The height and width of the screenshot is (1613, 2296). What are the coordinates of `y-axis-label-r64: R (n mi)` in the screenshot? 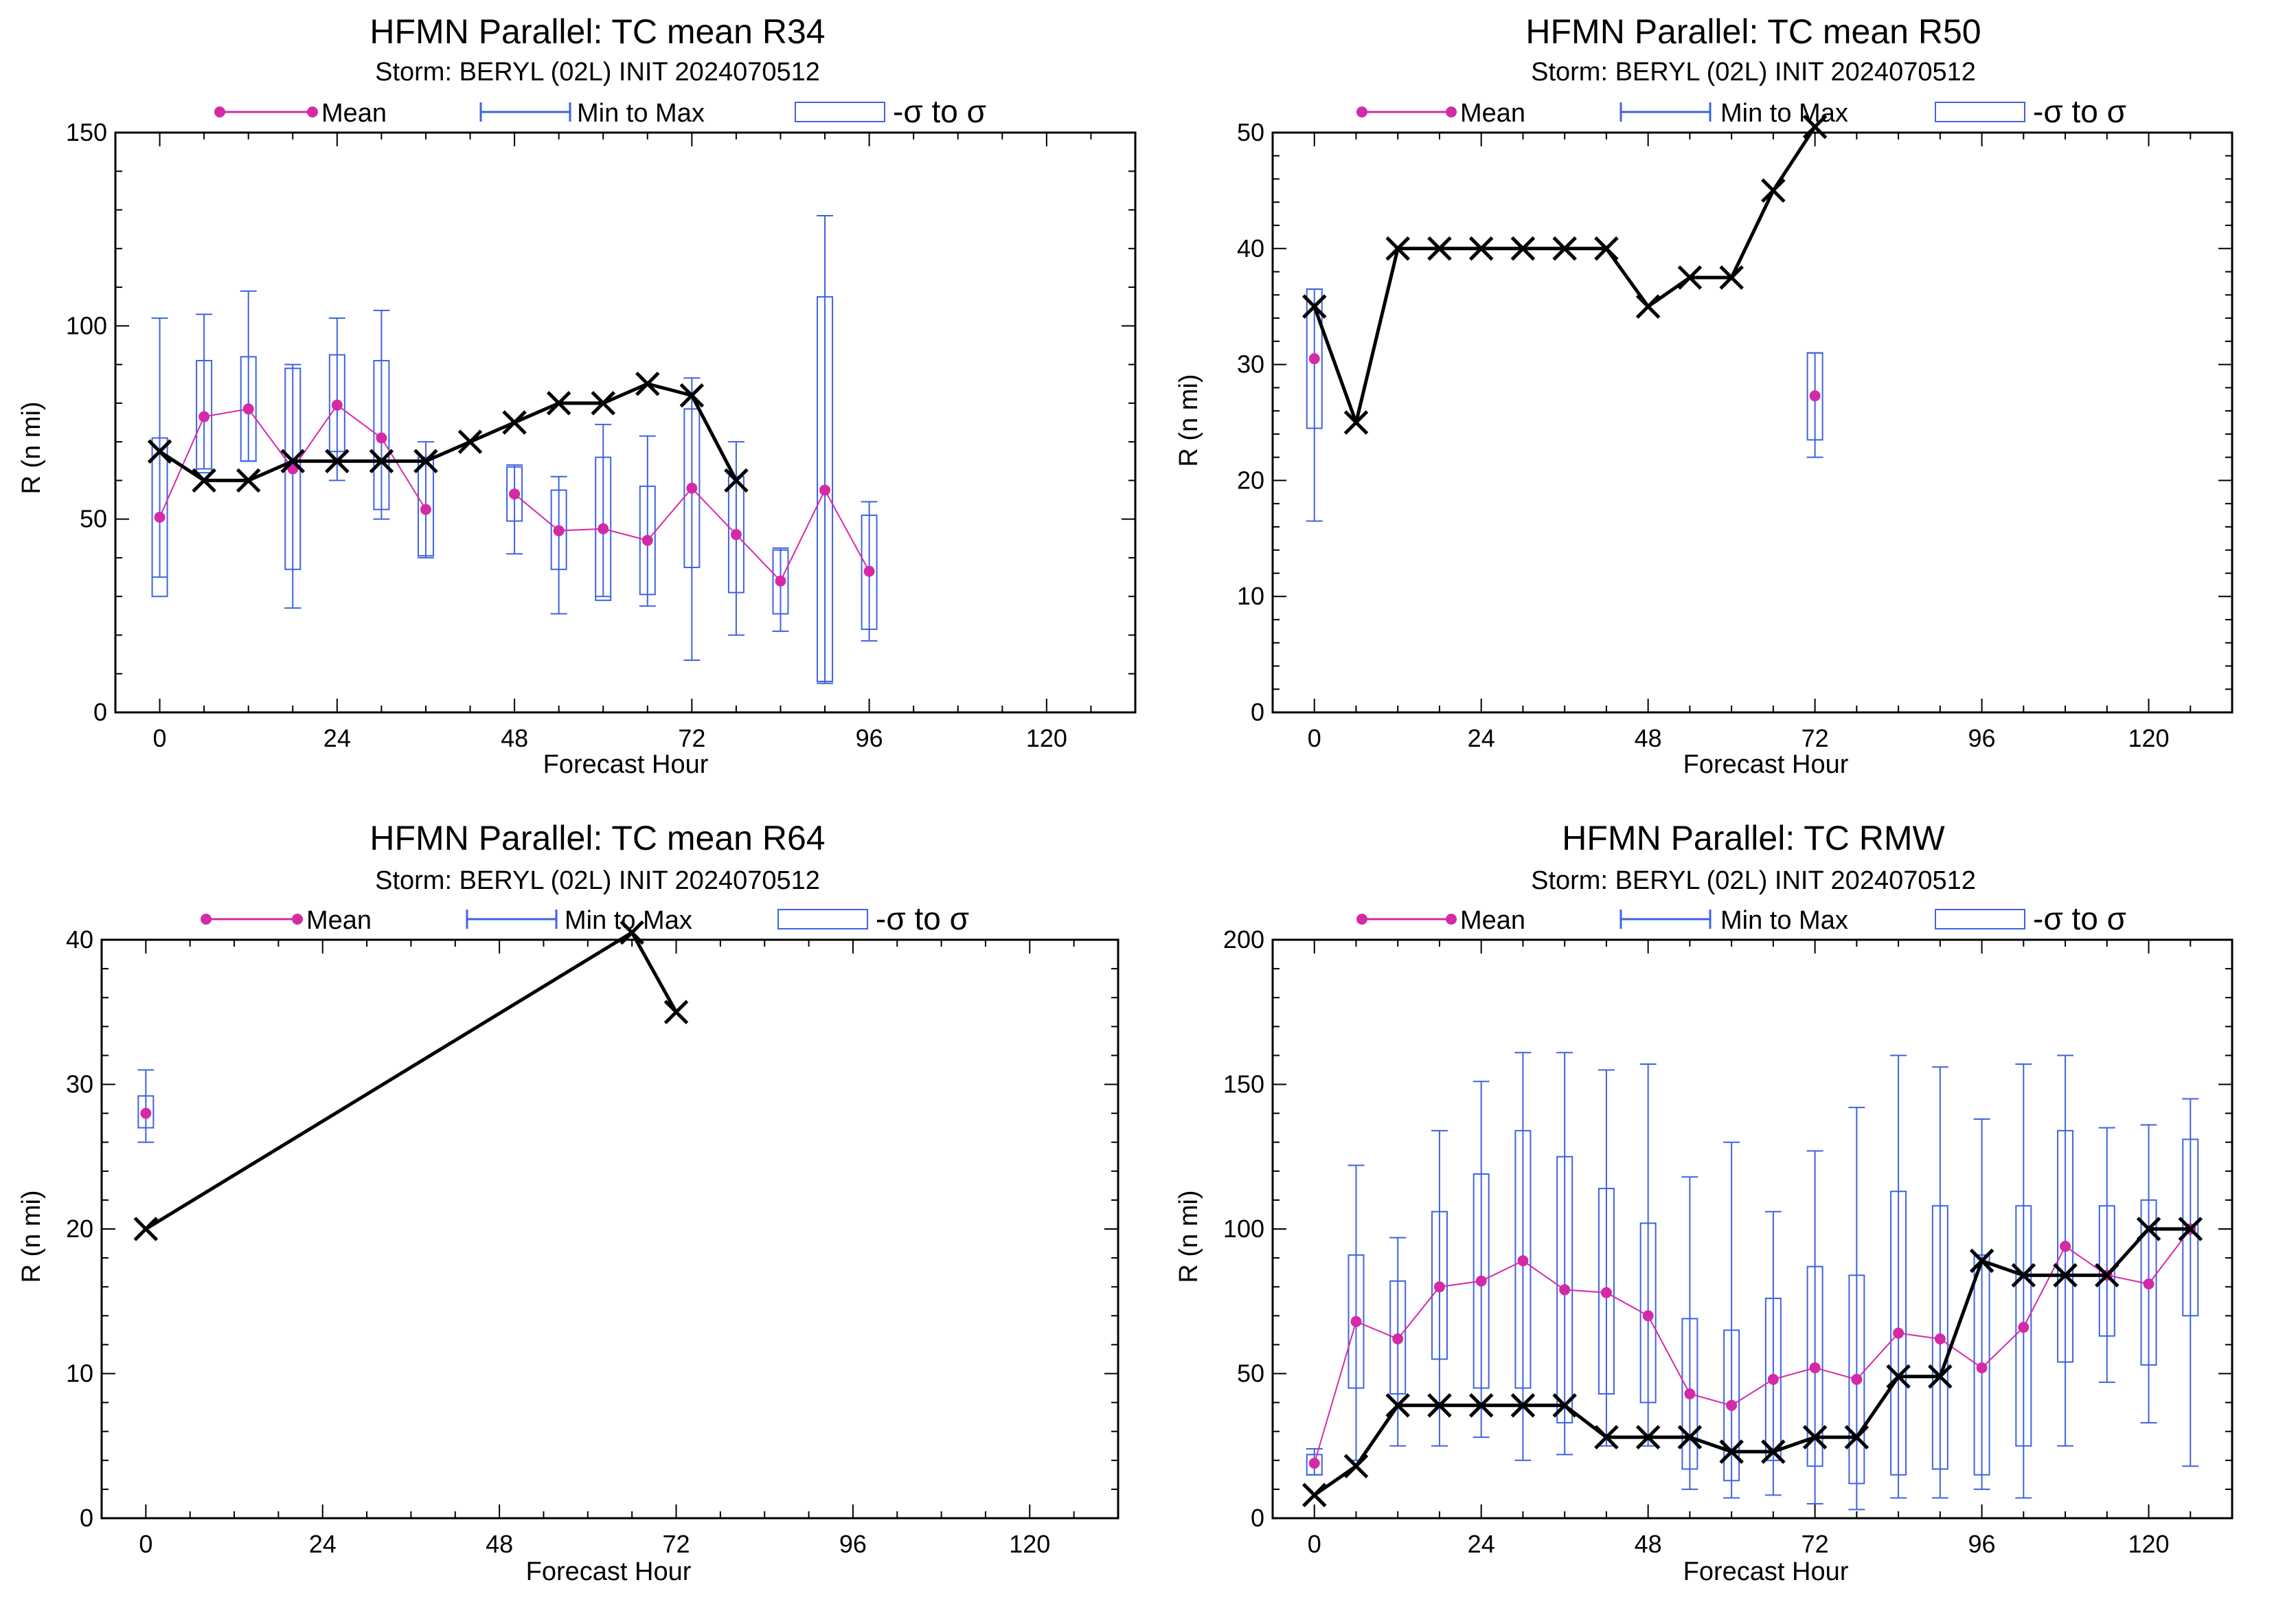 It's located at (31, 1236).